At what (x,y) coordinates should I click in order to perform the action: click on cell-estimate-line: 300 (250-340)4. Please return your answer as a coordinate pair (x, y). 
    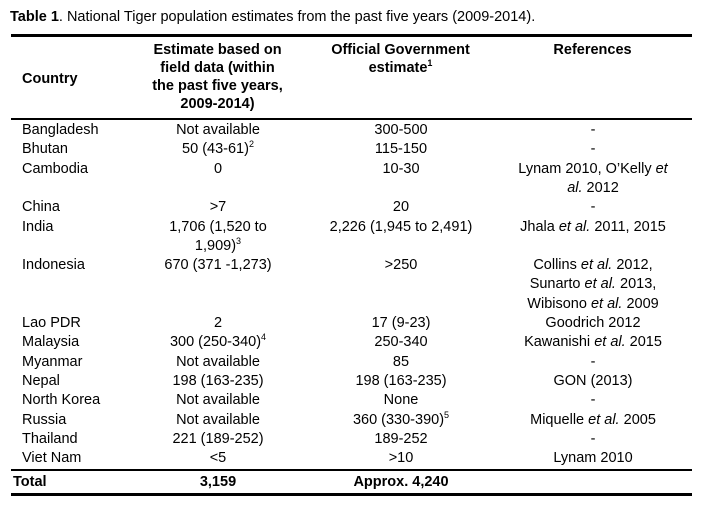
    Looking at the image, I should click on (218, 342).